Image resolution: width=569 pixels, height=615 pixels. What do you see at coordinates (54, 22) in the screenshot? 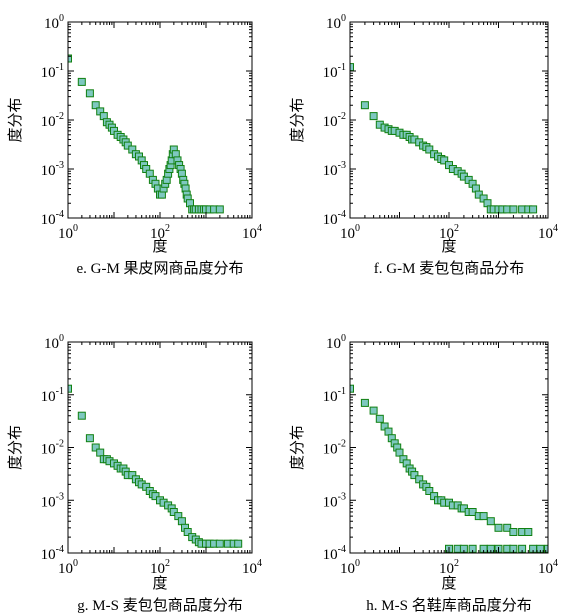
I see `y-tick-label: 10⁰` at bounding box center [54, 22].